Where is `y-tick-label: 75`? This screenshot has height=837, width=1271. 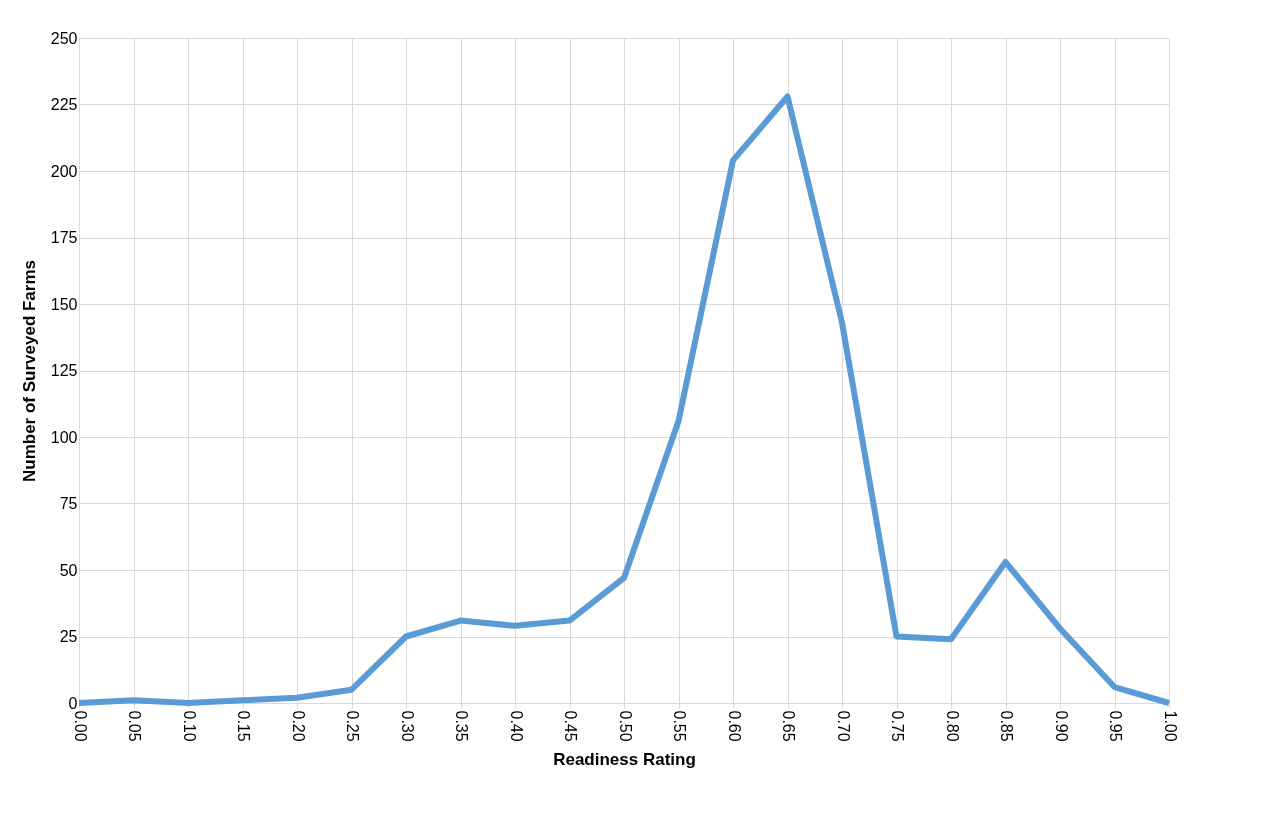
y-tick-label: 75 is located at coordinates (68, 503).